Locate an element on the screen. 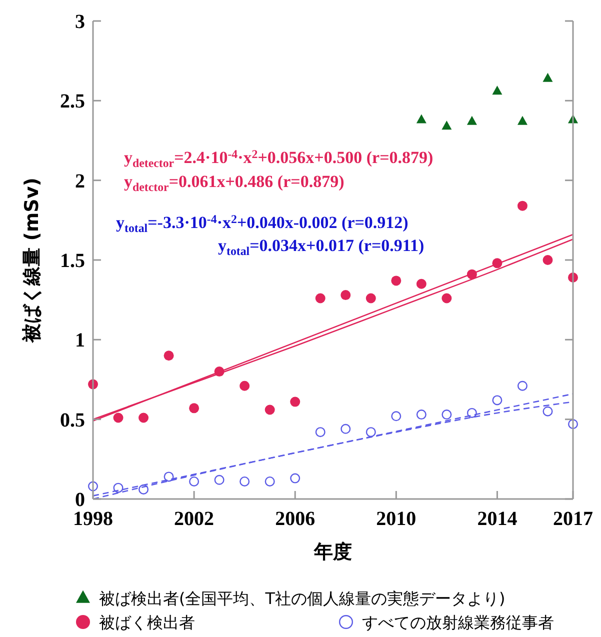 The height and width of the screenshot is (637, 601). annotation: y$_{detector}$=2.4·10$^{-4}$·x$^{2}$+0.056x+0.500 (r=0.879) is located at coordinates (279, 158).